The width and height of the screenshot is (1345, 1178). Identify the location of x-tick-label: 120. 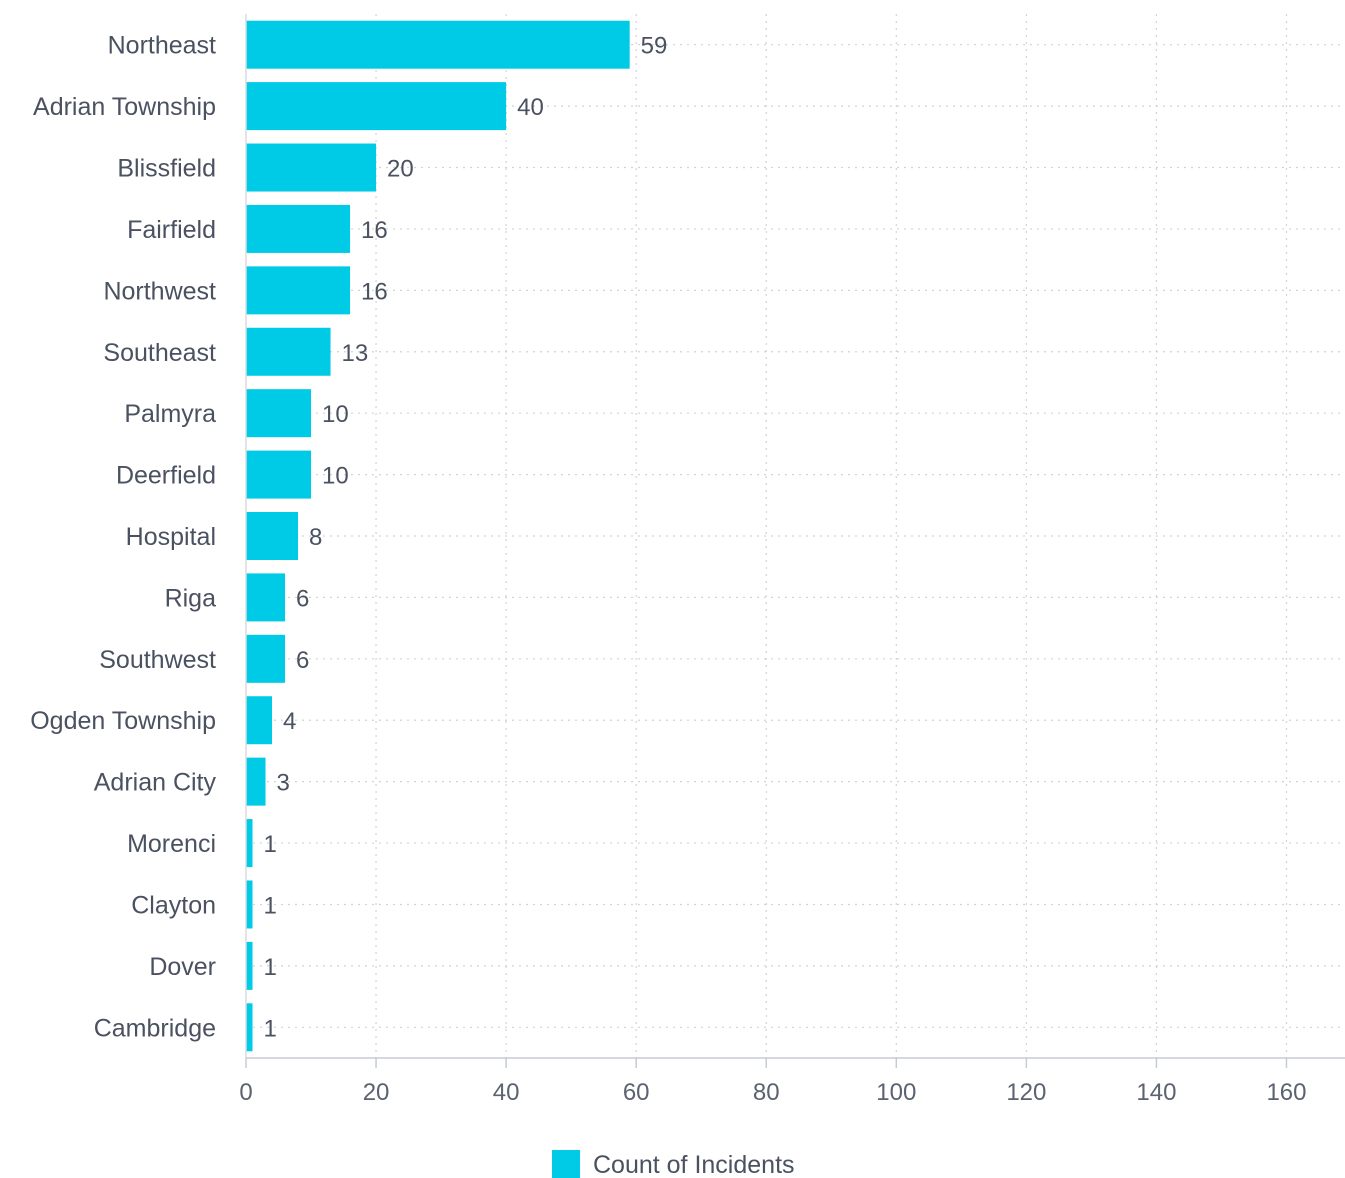
(1026, 1092).